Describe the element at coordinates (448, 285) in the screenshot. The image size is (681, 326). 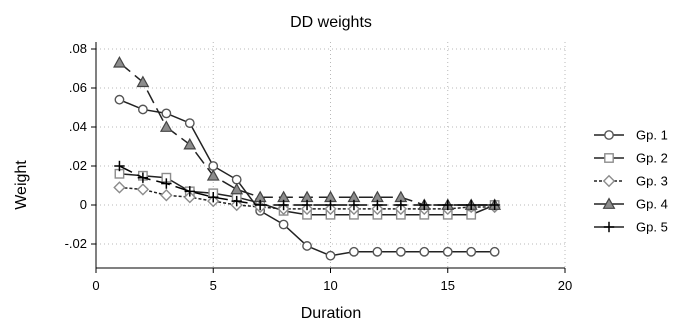
I see `x-tick-label: 15` at that location.